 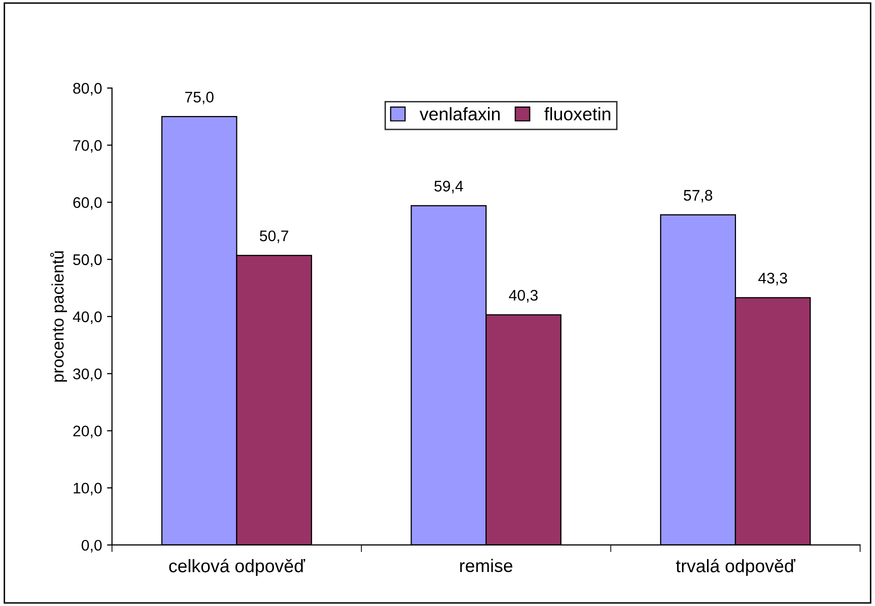 I want to click on data-label: 43,3, so click(x=773, y=279).